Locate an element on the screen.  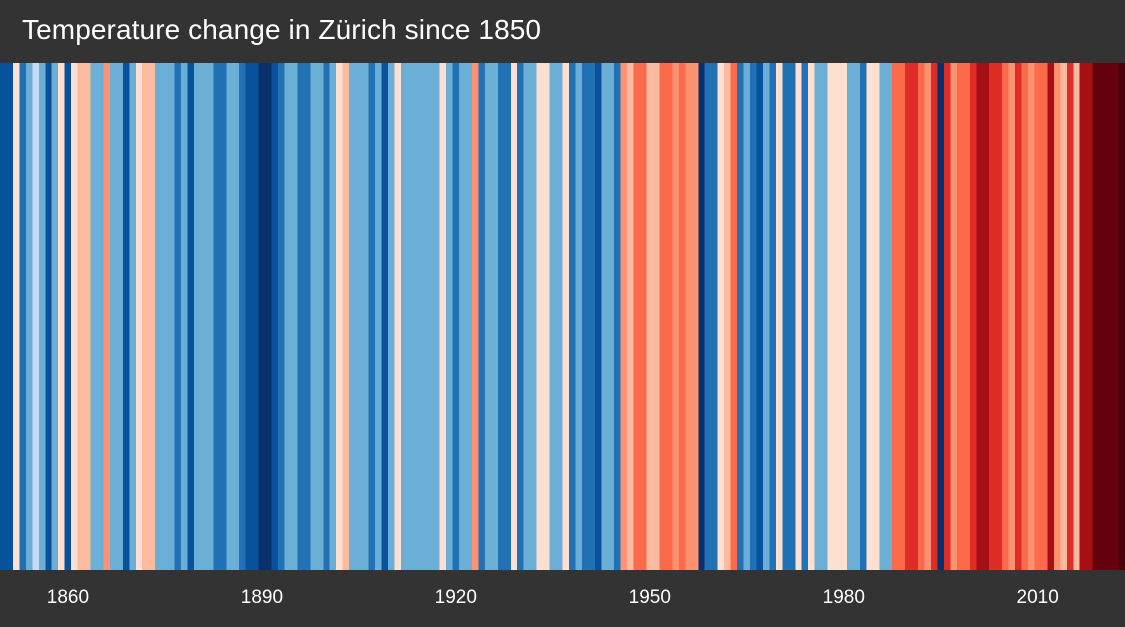
stripe-2010 is located at coordinates (1038, 316).